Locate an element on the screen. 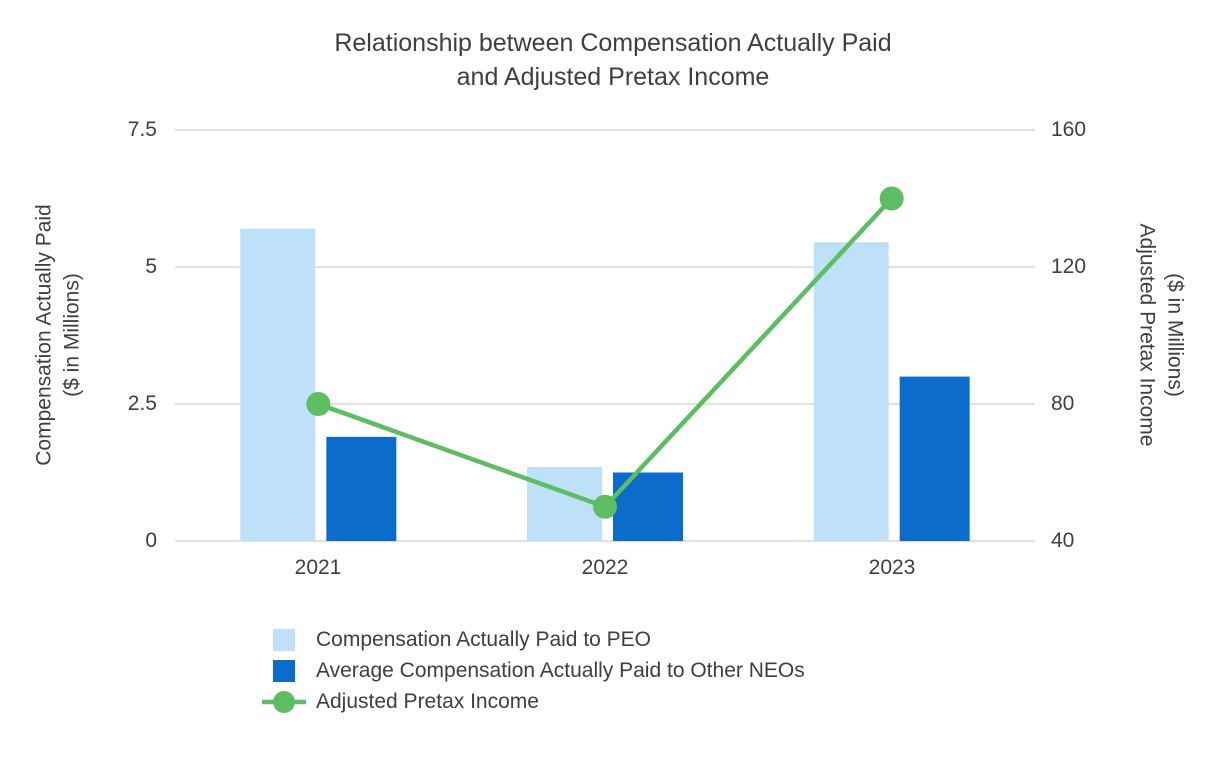 This screenshot has width=1226, height=760. right-axis-title: ($ in Millions) Adjusted Pretax Income is located at coordinates (1161, 335).